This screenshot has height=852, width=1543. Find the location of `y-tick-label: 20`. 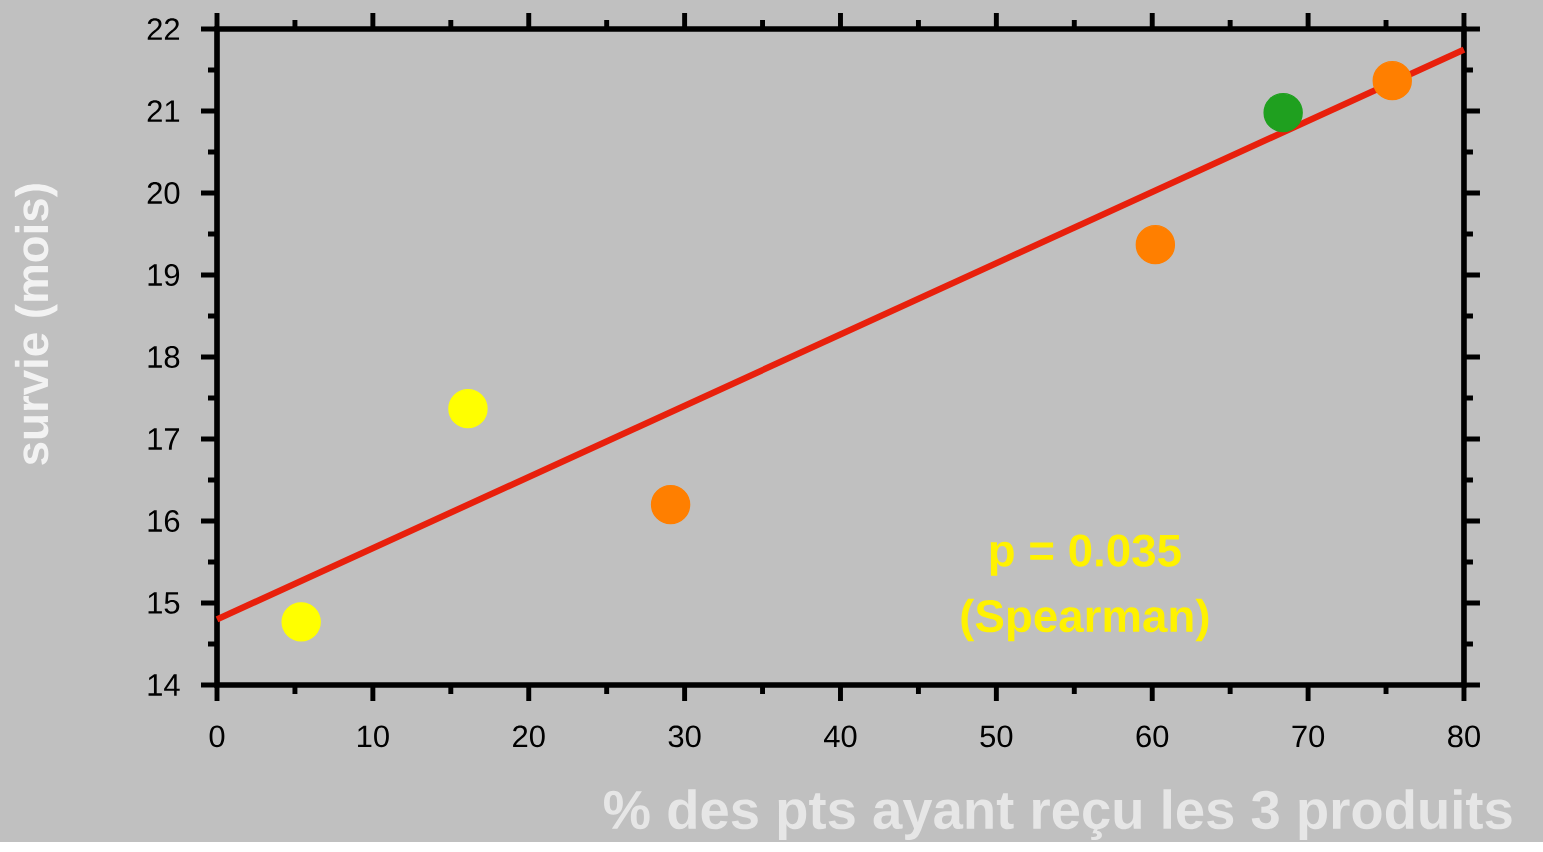

y-tick-label: 20 is located at coordinates (163, 193).